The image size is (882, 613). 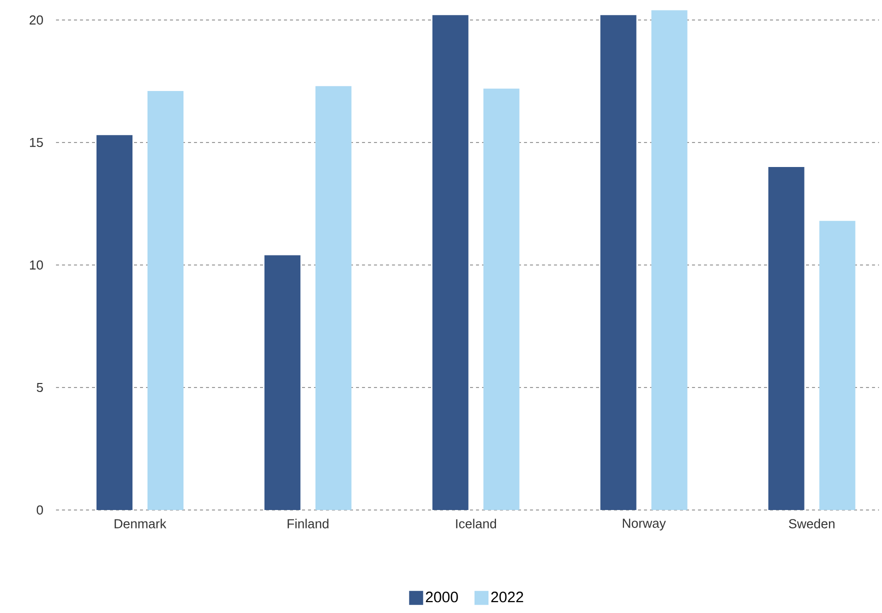 What do you see at coordinates (36, 143) in the screenshot?
I see `y-tick-label: 15` at bounding box center [36, 143].